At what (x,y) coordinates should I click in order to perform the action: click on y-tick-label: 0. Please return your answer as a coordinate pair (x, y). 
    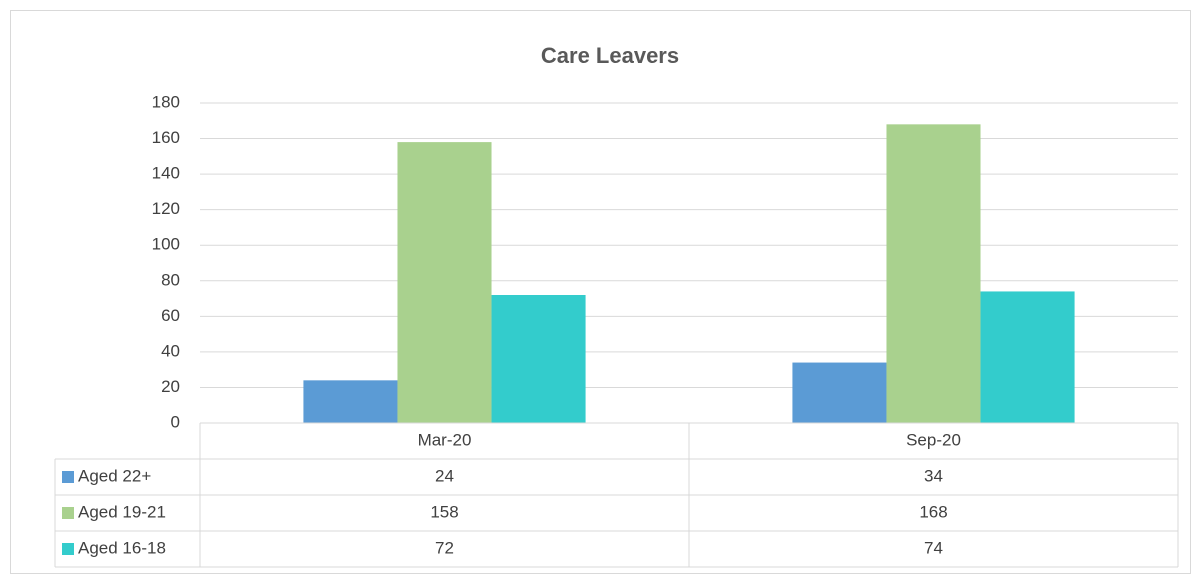
    Looking at the image, I should click on (175, 421).